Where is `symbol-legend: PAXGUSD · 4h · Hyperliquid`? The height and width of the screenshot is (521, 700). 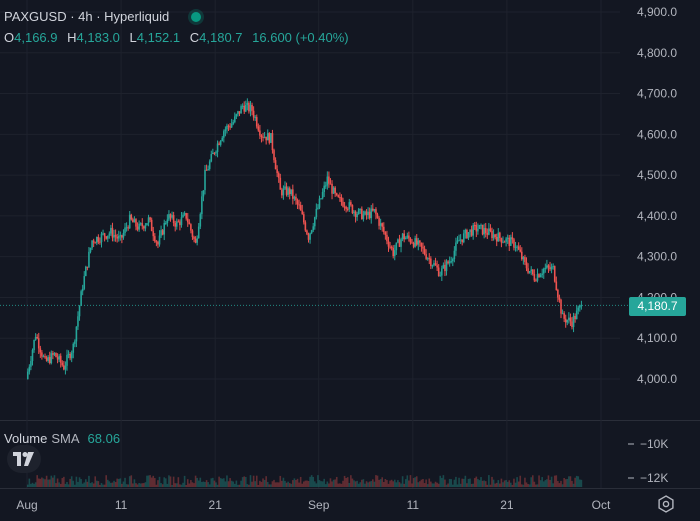
symbol-legend: PAXGUSD · 4h · Hyperliquid is located at coordinates (102, 17).